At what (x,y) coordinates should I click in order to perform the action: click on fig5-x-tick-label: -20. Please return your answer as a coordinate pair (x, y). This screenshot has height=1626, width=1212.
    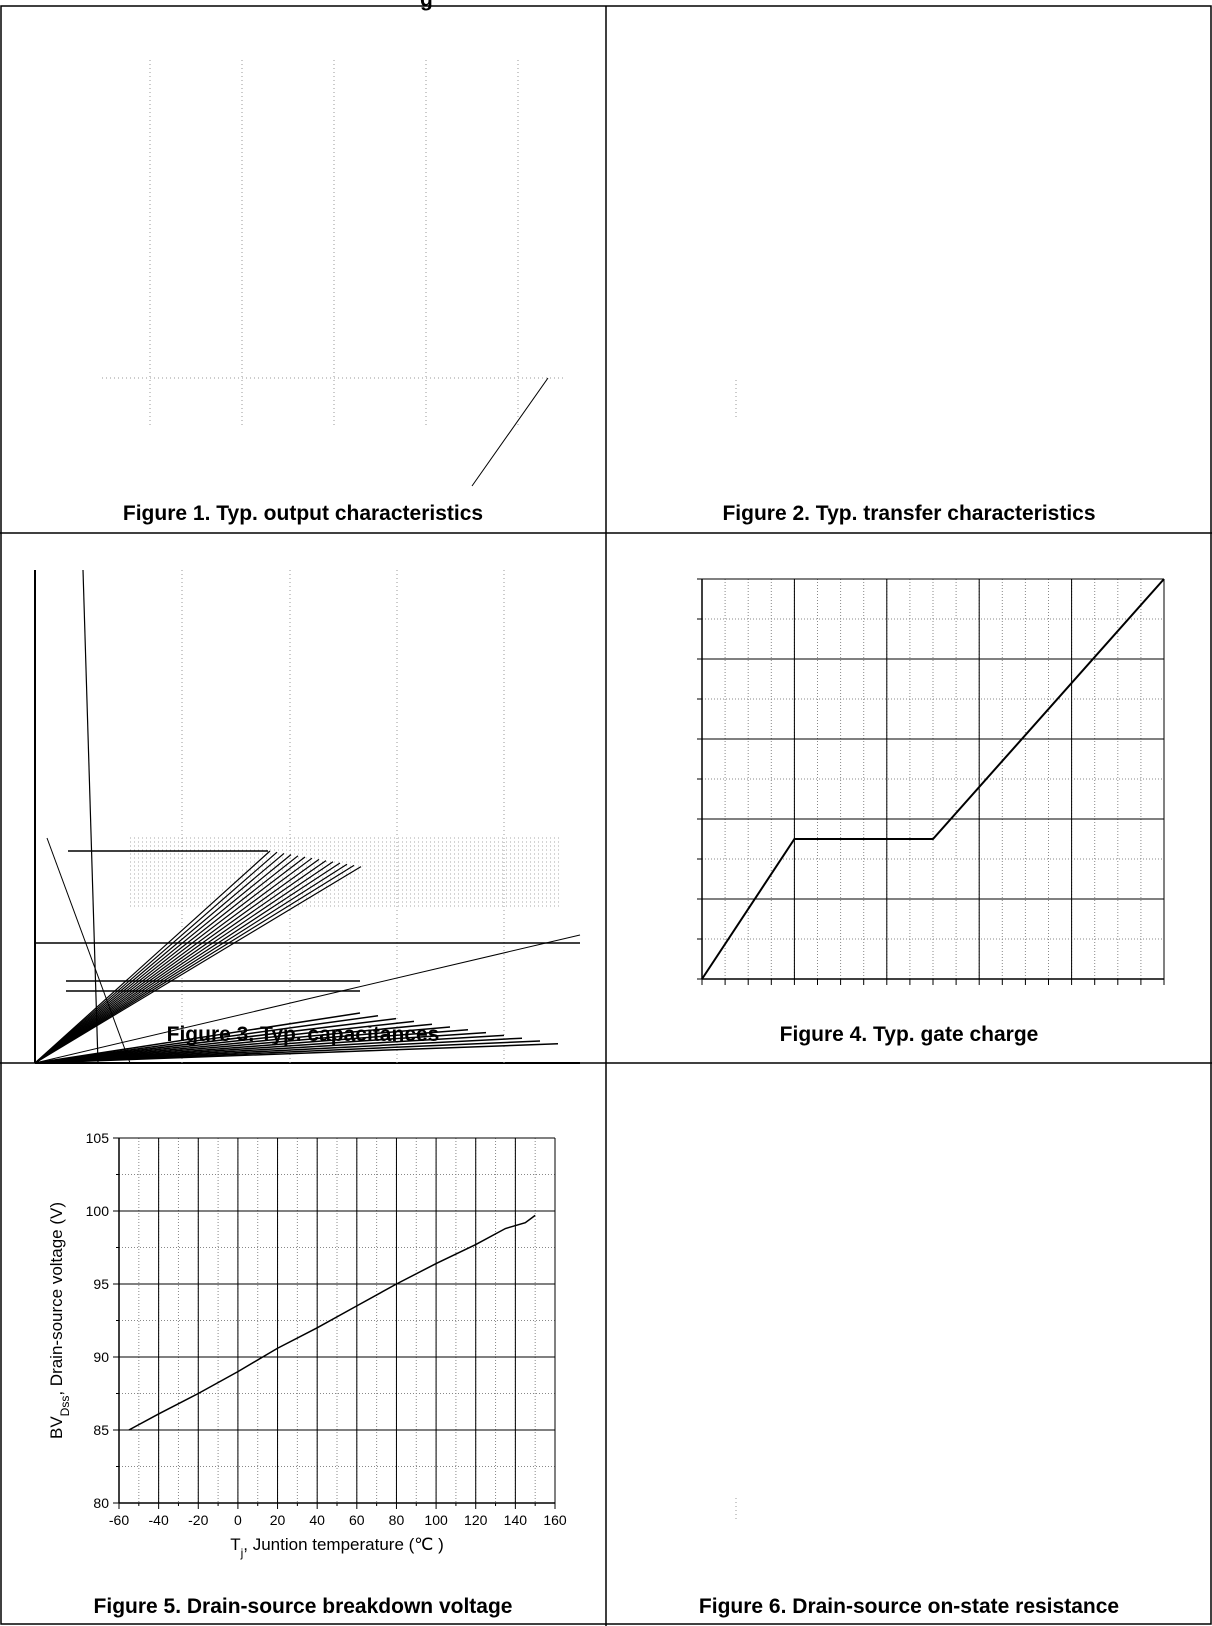
    Looking at the image, I should click on (198, 1520).